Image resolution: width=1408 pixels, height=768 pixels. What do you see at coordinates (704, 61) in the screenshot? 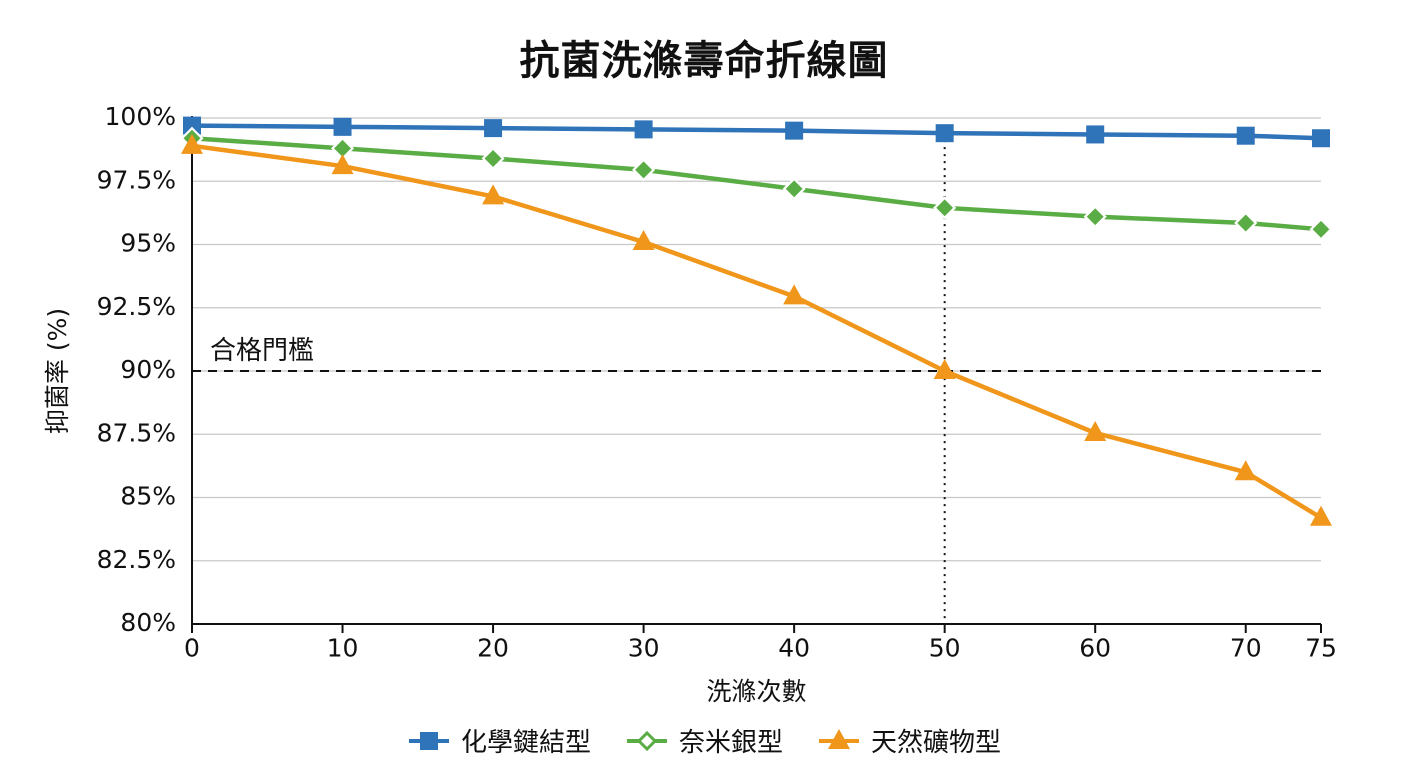
I see `chart-title: 抗菌洗滌壽命折線圖` at bounding box center [704, 61].